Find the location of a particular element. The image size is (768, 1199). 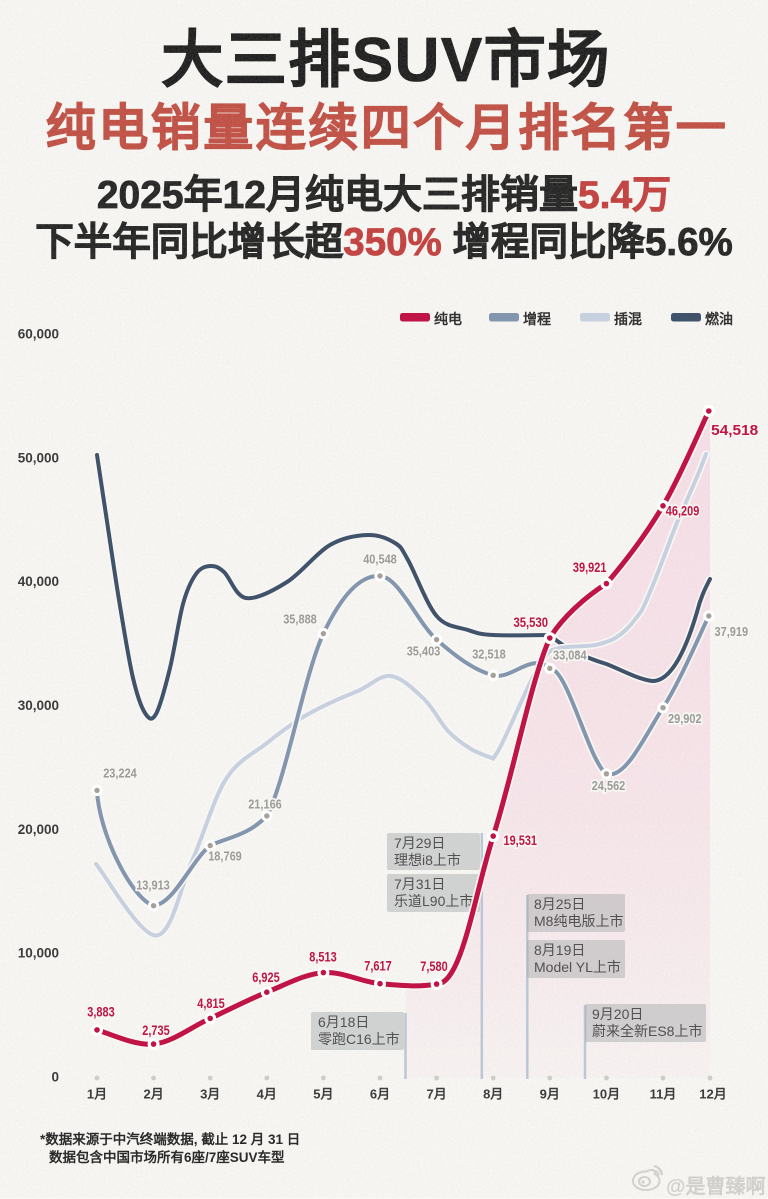

svg-text: 35,403 is located at coordinates (424, 651).